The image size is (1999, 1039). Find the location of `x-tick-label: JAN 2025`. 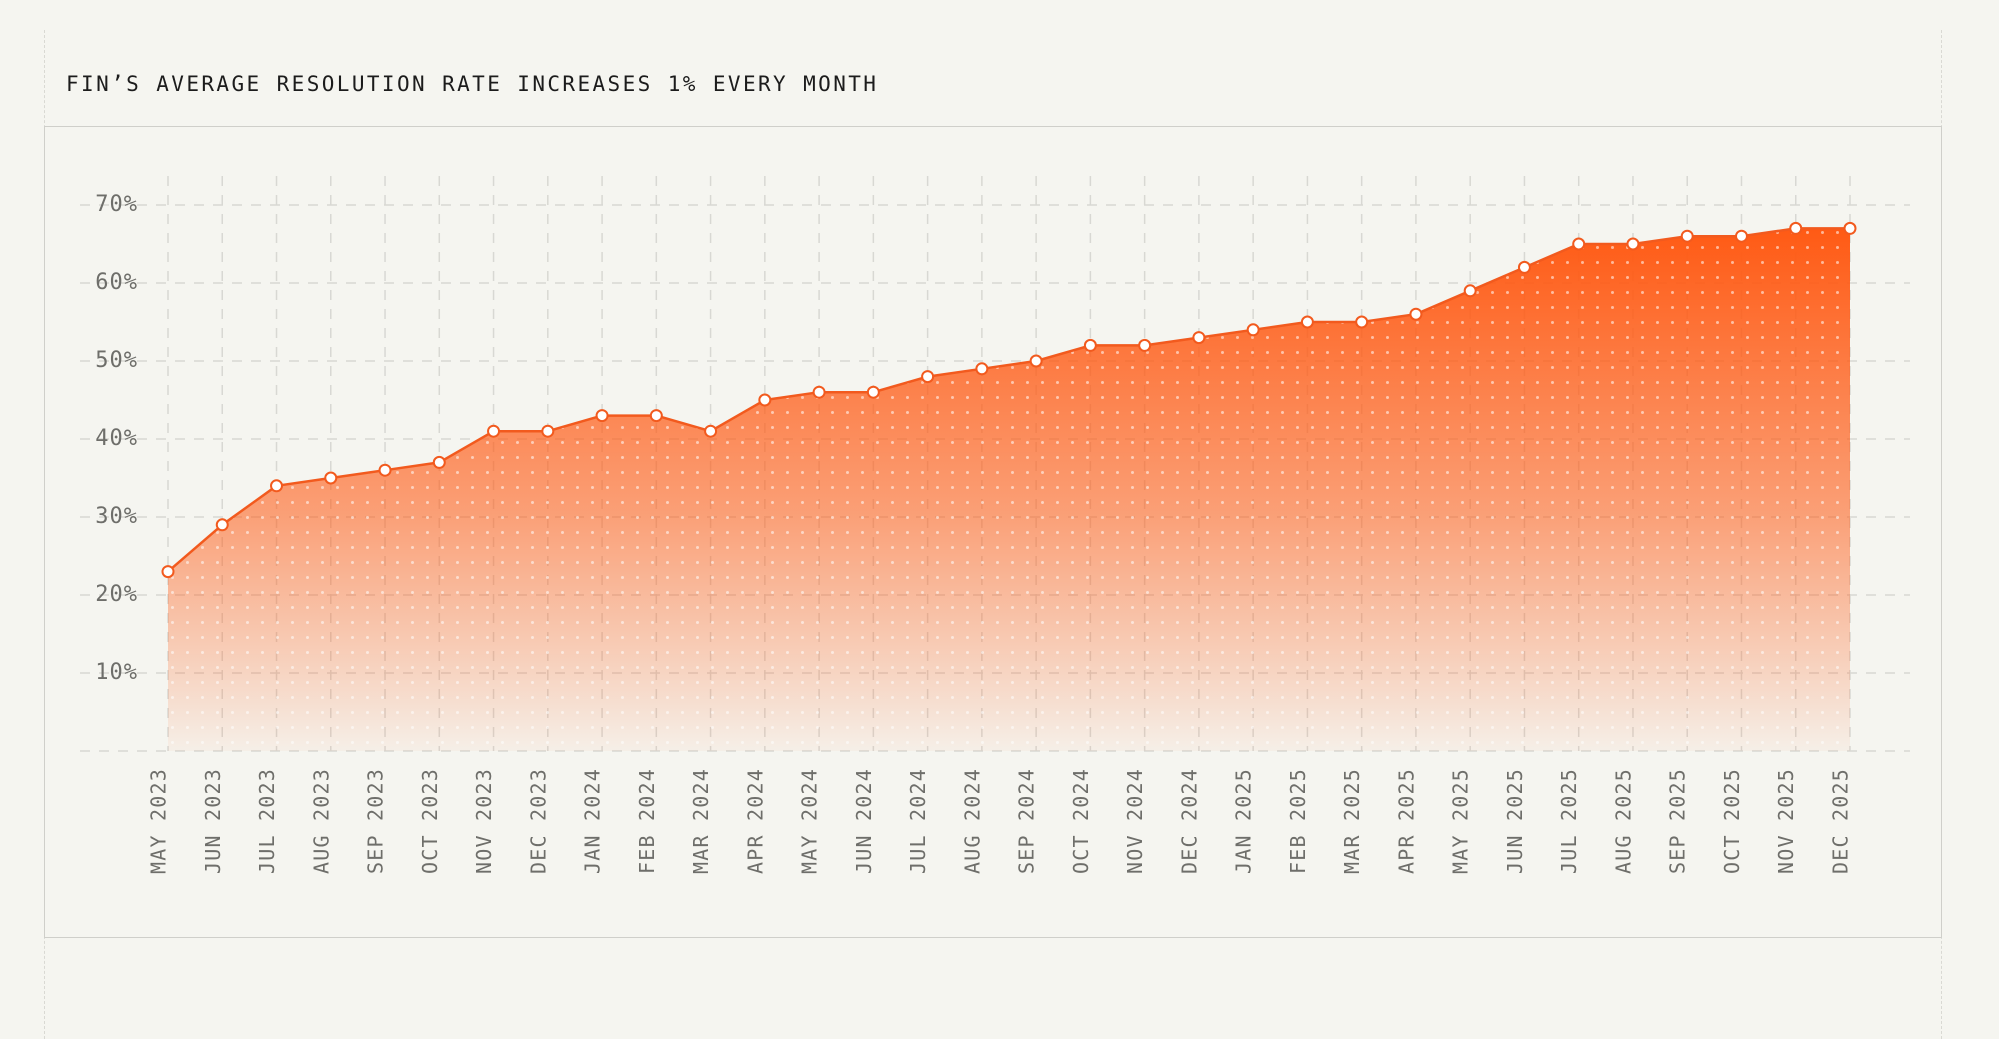

x-tick-label: JAN 2025 is located at coordinates (1244, 821).